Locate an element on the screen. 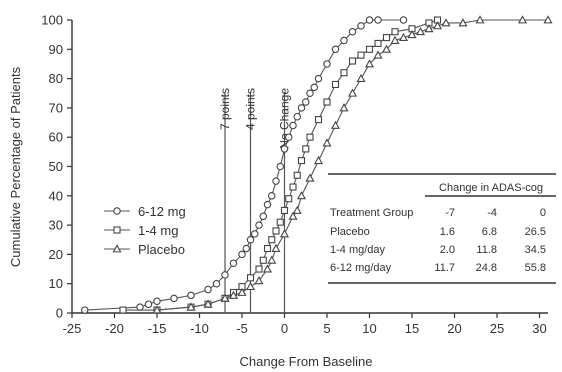 The height and width of the screenshot is (372, 562). table-header-cell: -4 is located at coordinates (492, 213).